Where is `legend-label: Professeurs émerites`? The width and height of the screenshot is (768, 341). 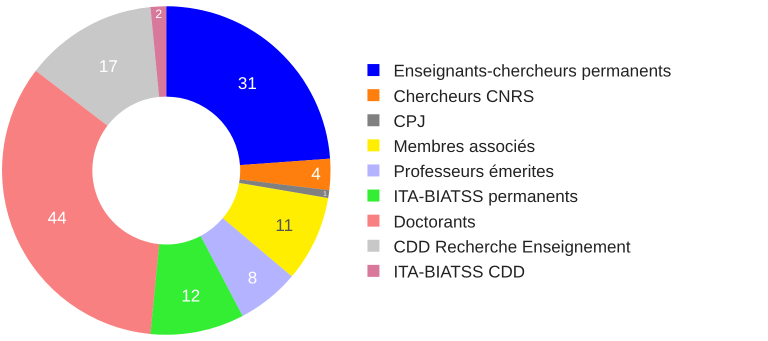 legend-label: Professeurs émerites is located at coordinates (473, 172).